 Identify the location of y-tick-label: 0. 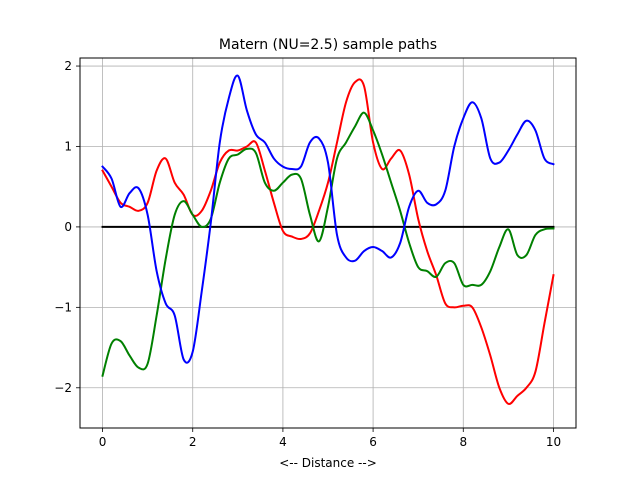
(68, 227).